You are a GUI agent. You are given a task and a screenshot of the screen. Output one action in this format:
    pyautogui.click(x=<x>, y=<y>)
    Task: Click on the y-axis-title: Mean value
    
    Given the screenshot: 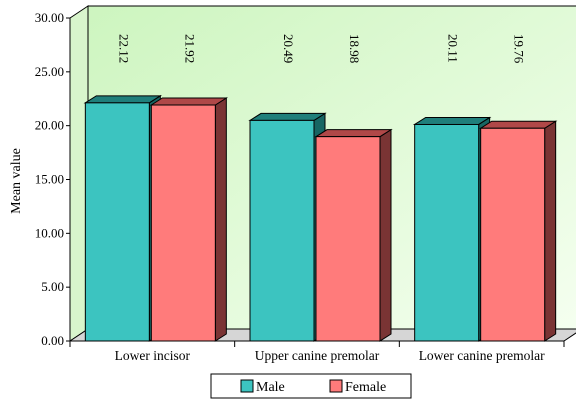 What is the action you would take?
    pyautogui.click(x=16, y=181)
    